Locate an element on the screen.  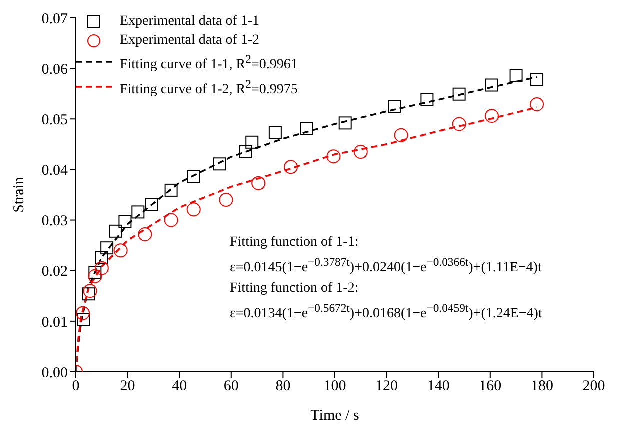
x-tick-label: 140 is located at coordinates (438, 386).